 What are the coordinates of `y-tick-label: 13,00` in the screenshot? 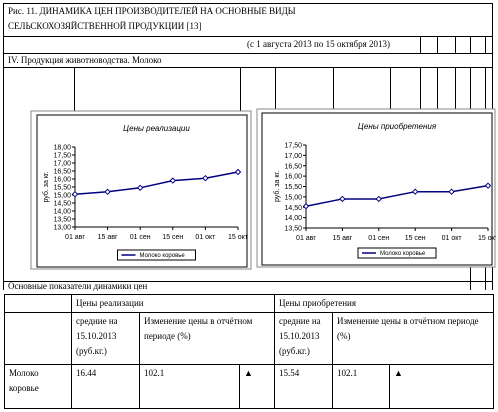 It's located at (62, 228).